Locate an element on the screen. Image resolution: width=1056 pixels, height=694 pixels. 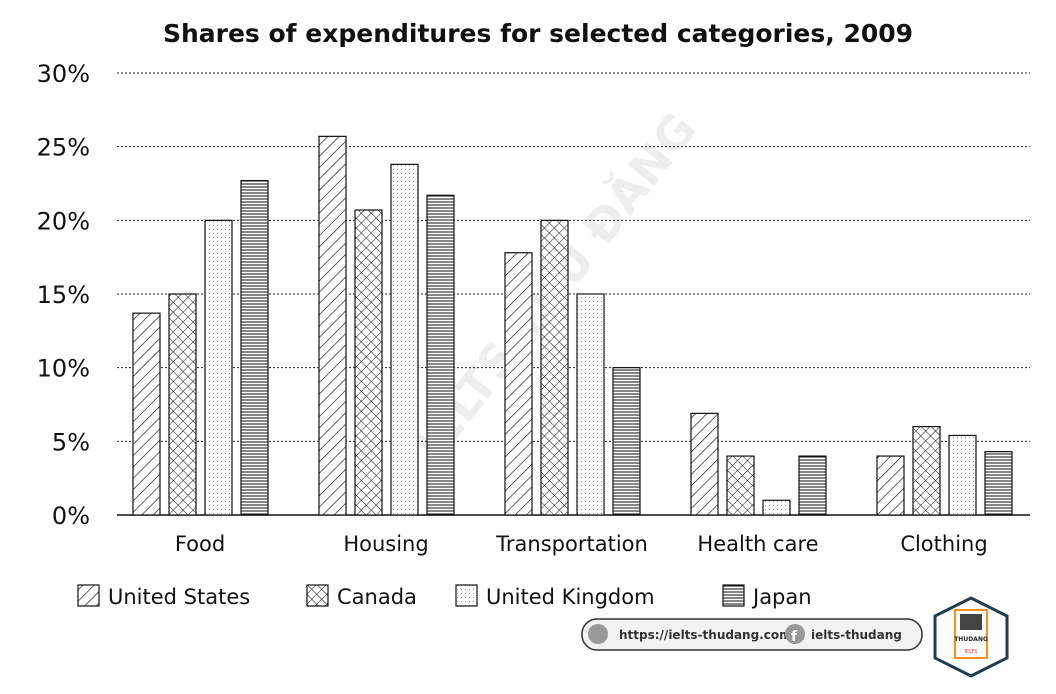
legend-label: United Kingdom is located at coordinates (570, 597).